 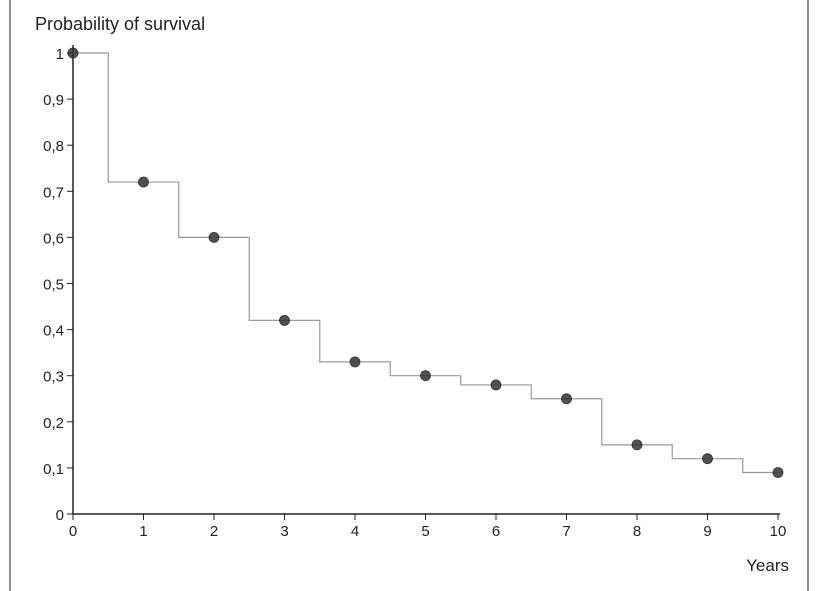 I want to click on y-tick-label: 0,5, so click(x=53, y=285).